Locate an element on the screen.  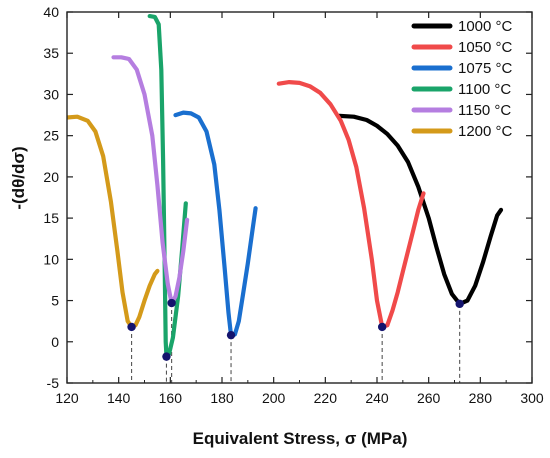
y-tick-label-2: 5 is located at coordinates (55, 301).